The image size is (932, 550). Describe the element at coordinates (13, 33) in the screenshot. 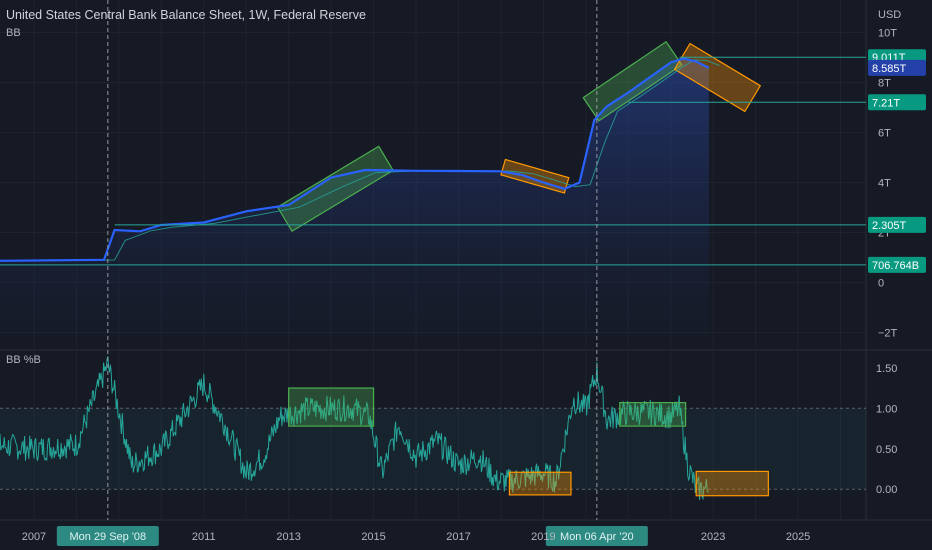

I see `indicator-label-bb: BB` at that location.